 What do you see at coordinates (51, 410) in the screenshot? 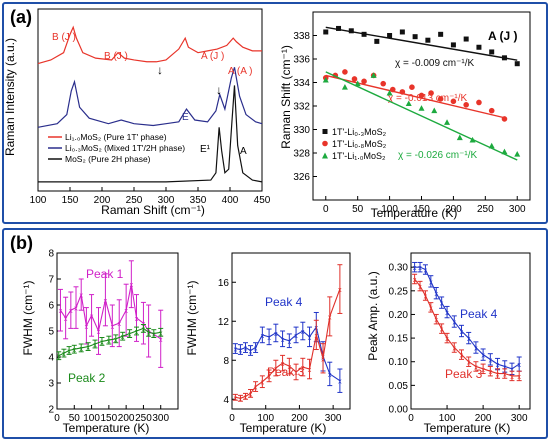
I see `b1-plot-ytick-label: 2` at bounding box center [51, 410].